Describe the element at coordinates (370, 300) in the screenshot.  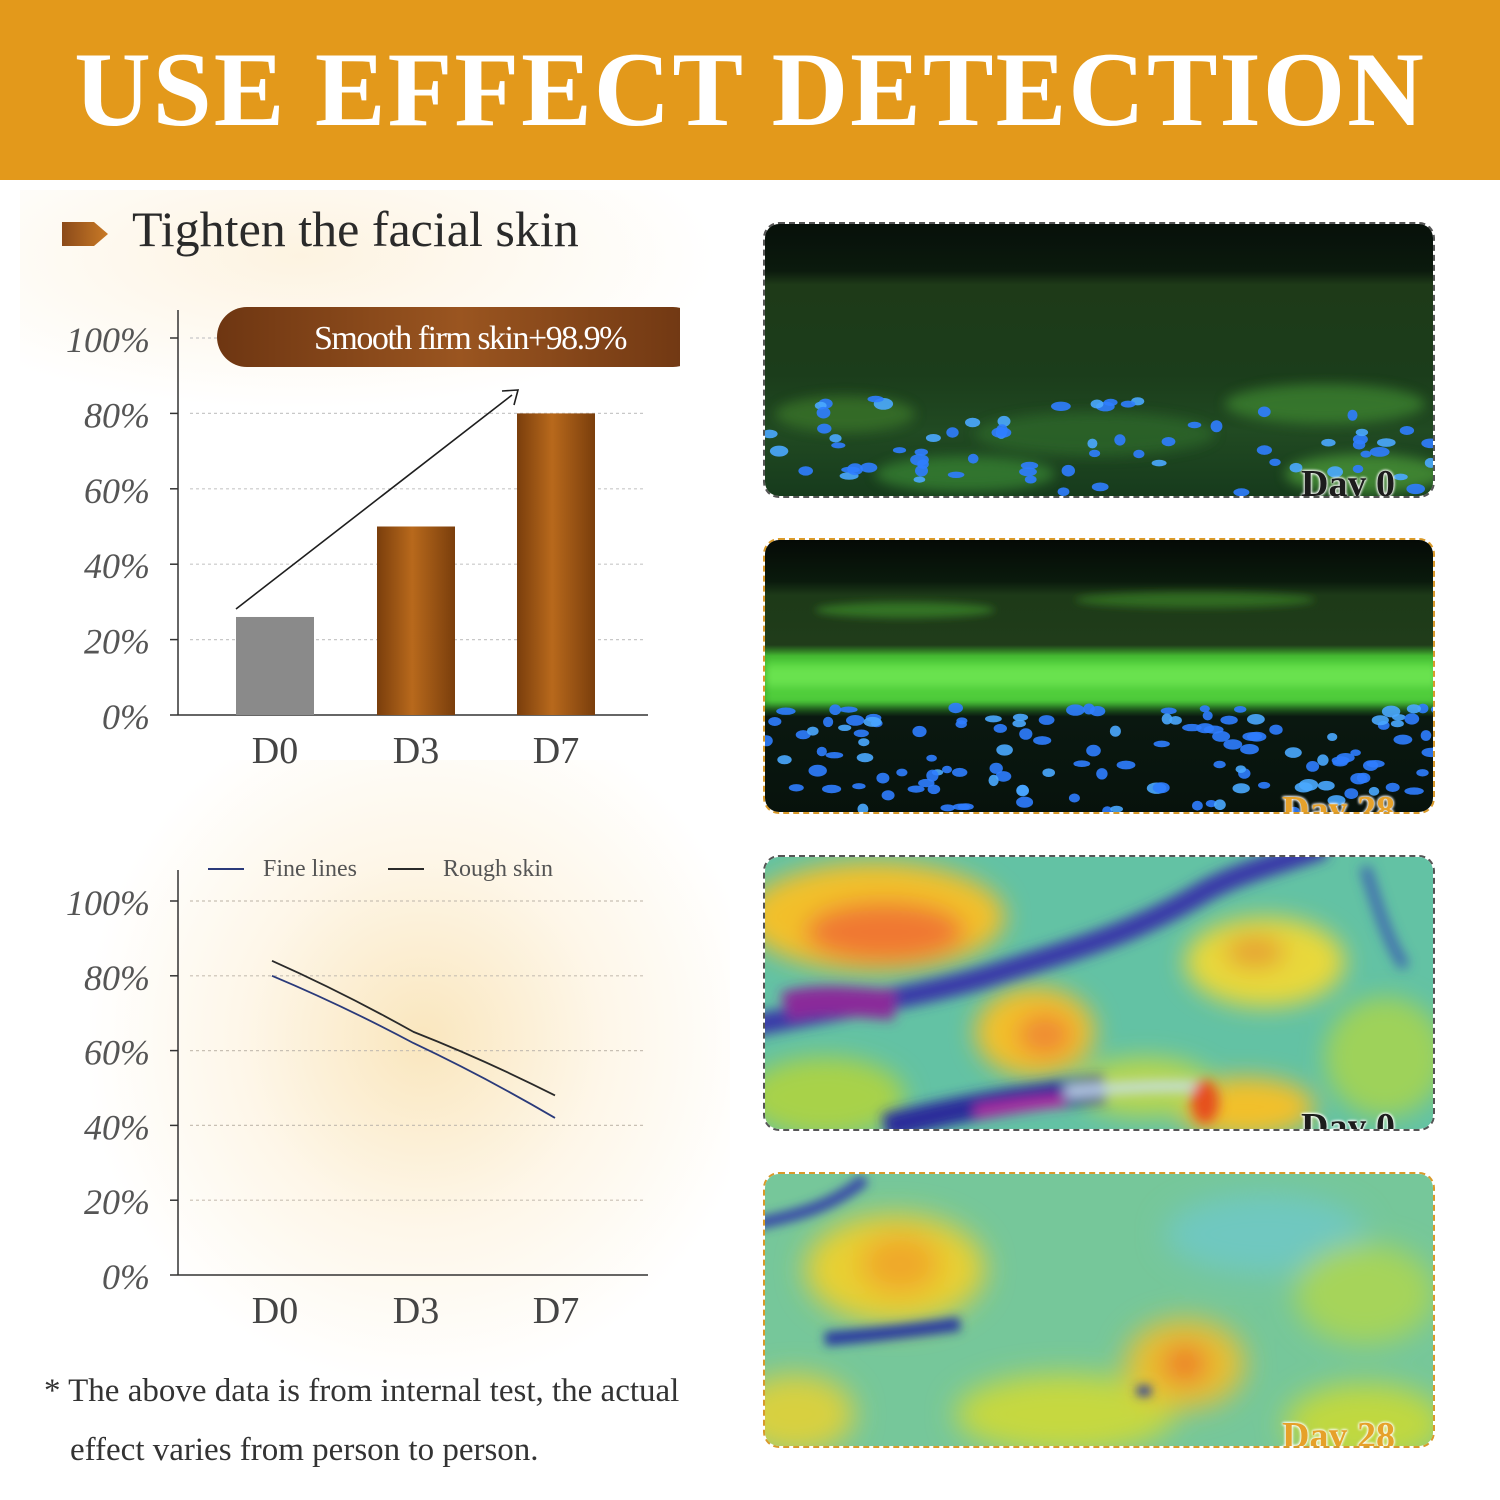
I see `background-glow-top` at that location.